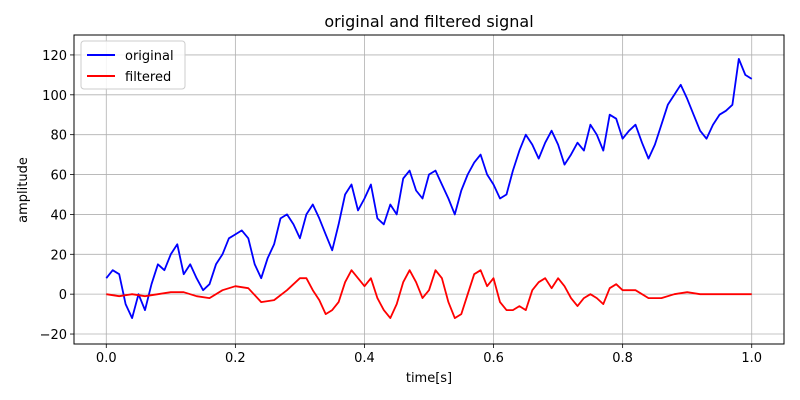 This screenshot has width=800, height=400. I want to click on y-tick-label: 100, so click(54, 96).